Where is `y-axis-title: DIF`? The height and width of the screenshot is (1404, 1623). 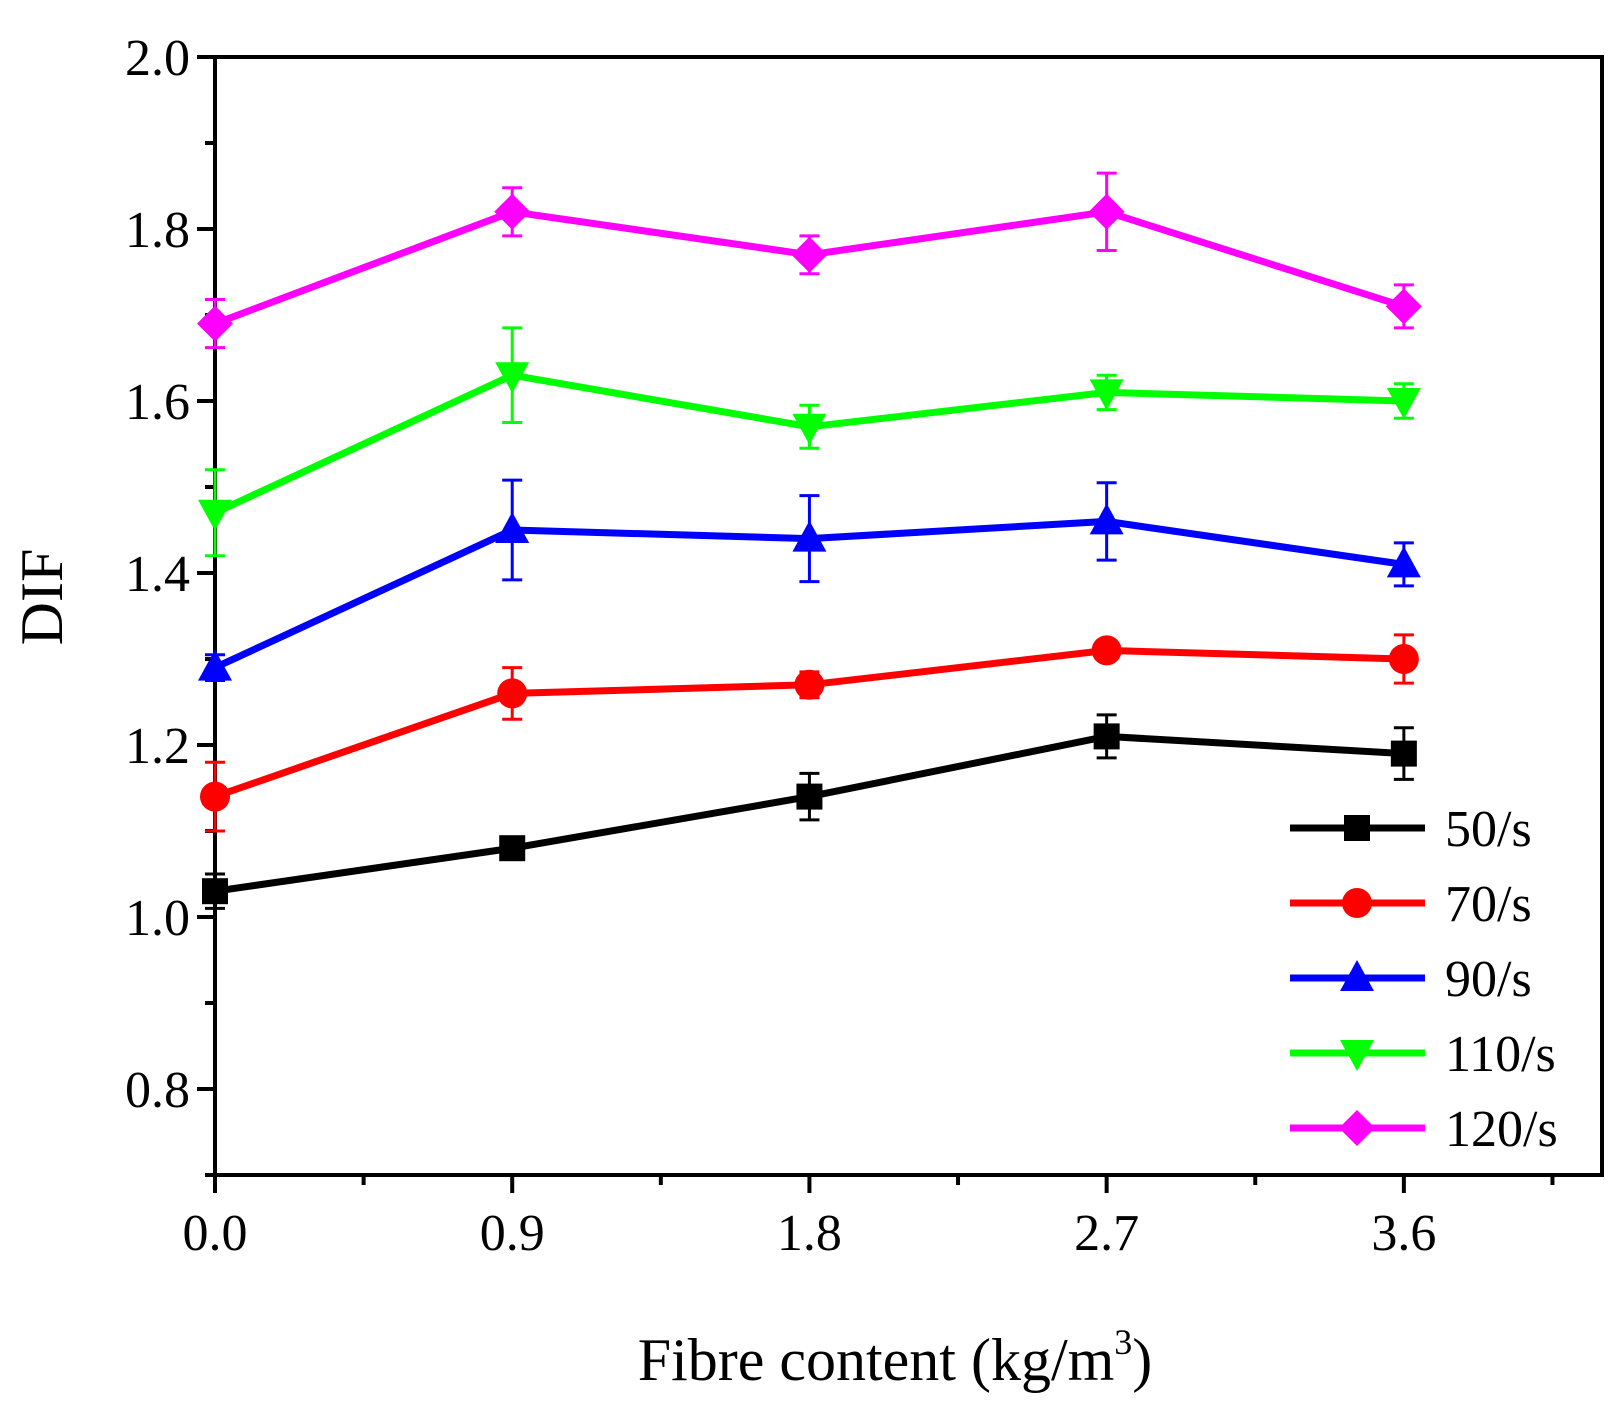
y-axis-title: DIF is located at coordinates (42, 597).